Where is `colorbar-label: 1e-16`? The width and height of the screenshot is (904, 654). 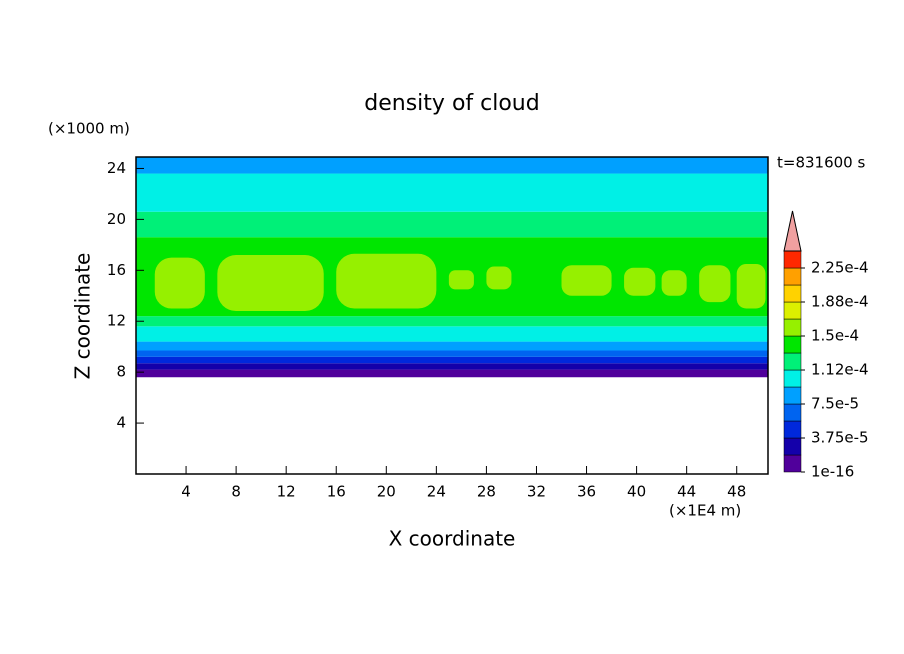 colorbar-label: 1e-16 is located at coordinates (832, 472).